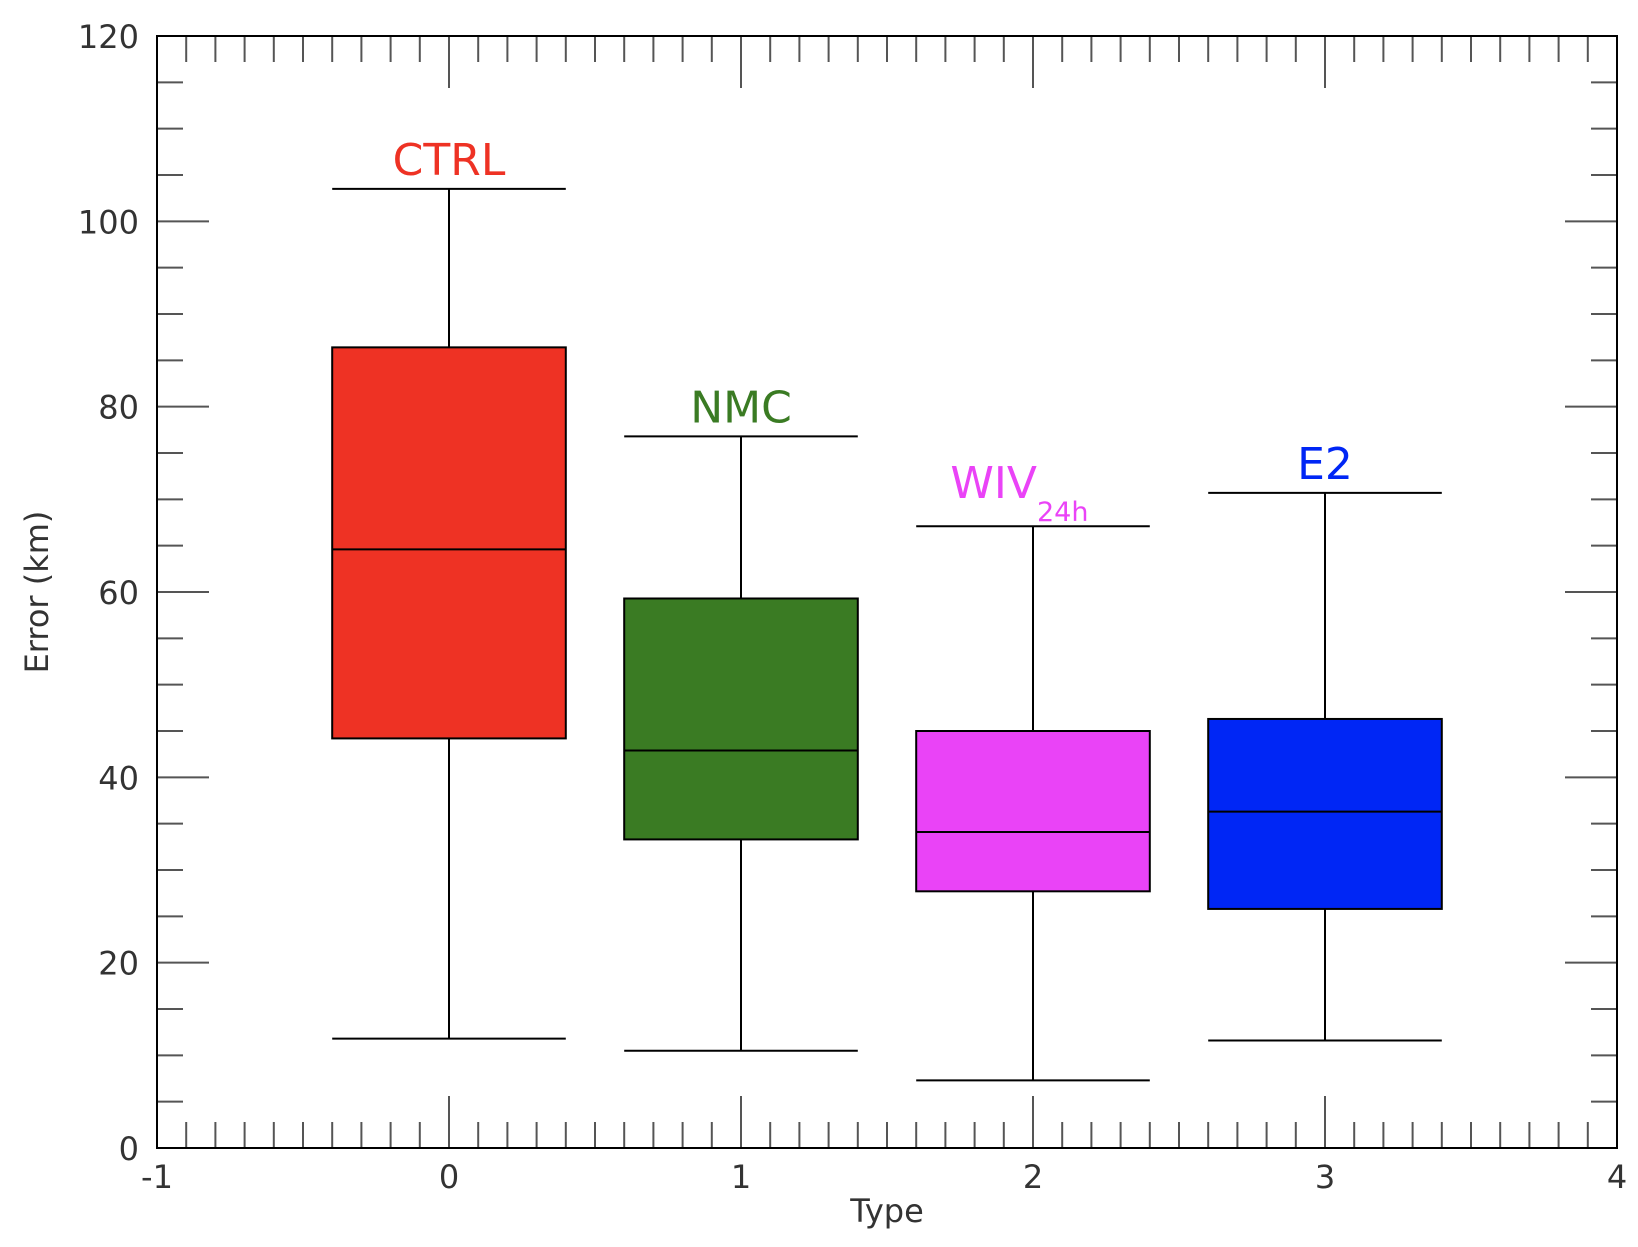  What do you see at coordinates (118, 964) in the screenshot?
I see `y-tick-label: 20` at bounding box center [118, 964].